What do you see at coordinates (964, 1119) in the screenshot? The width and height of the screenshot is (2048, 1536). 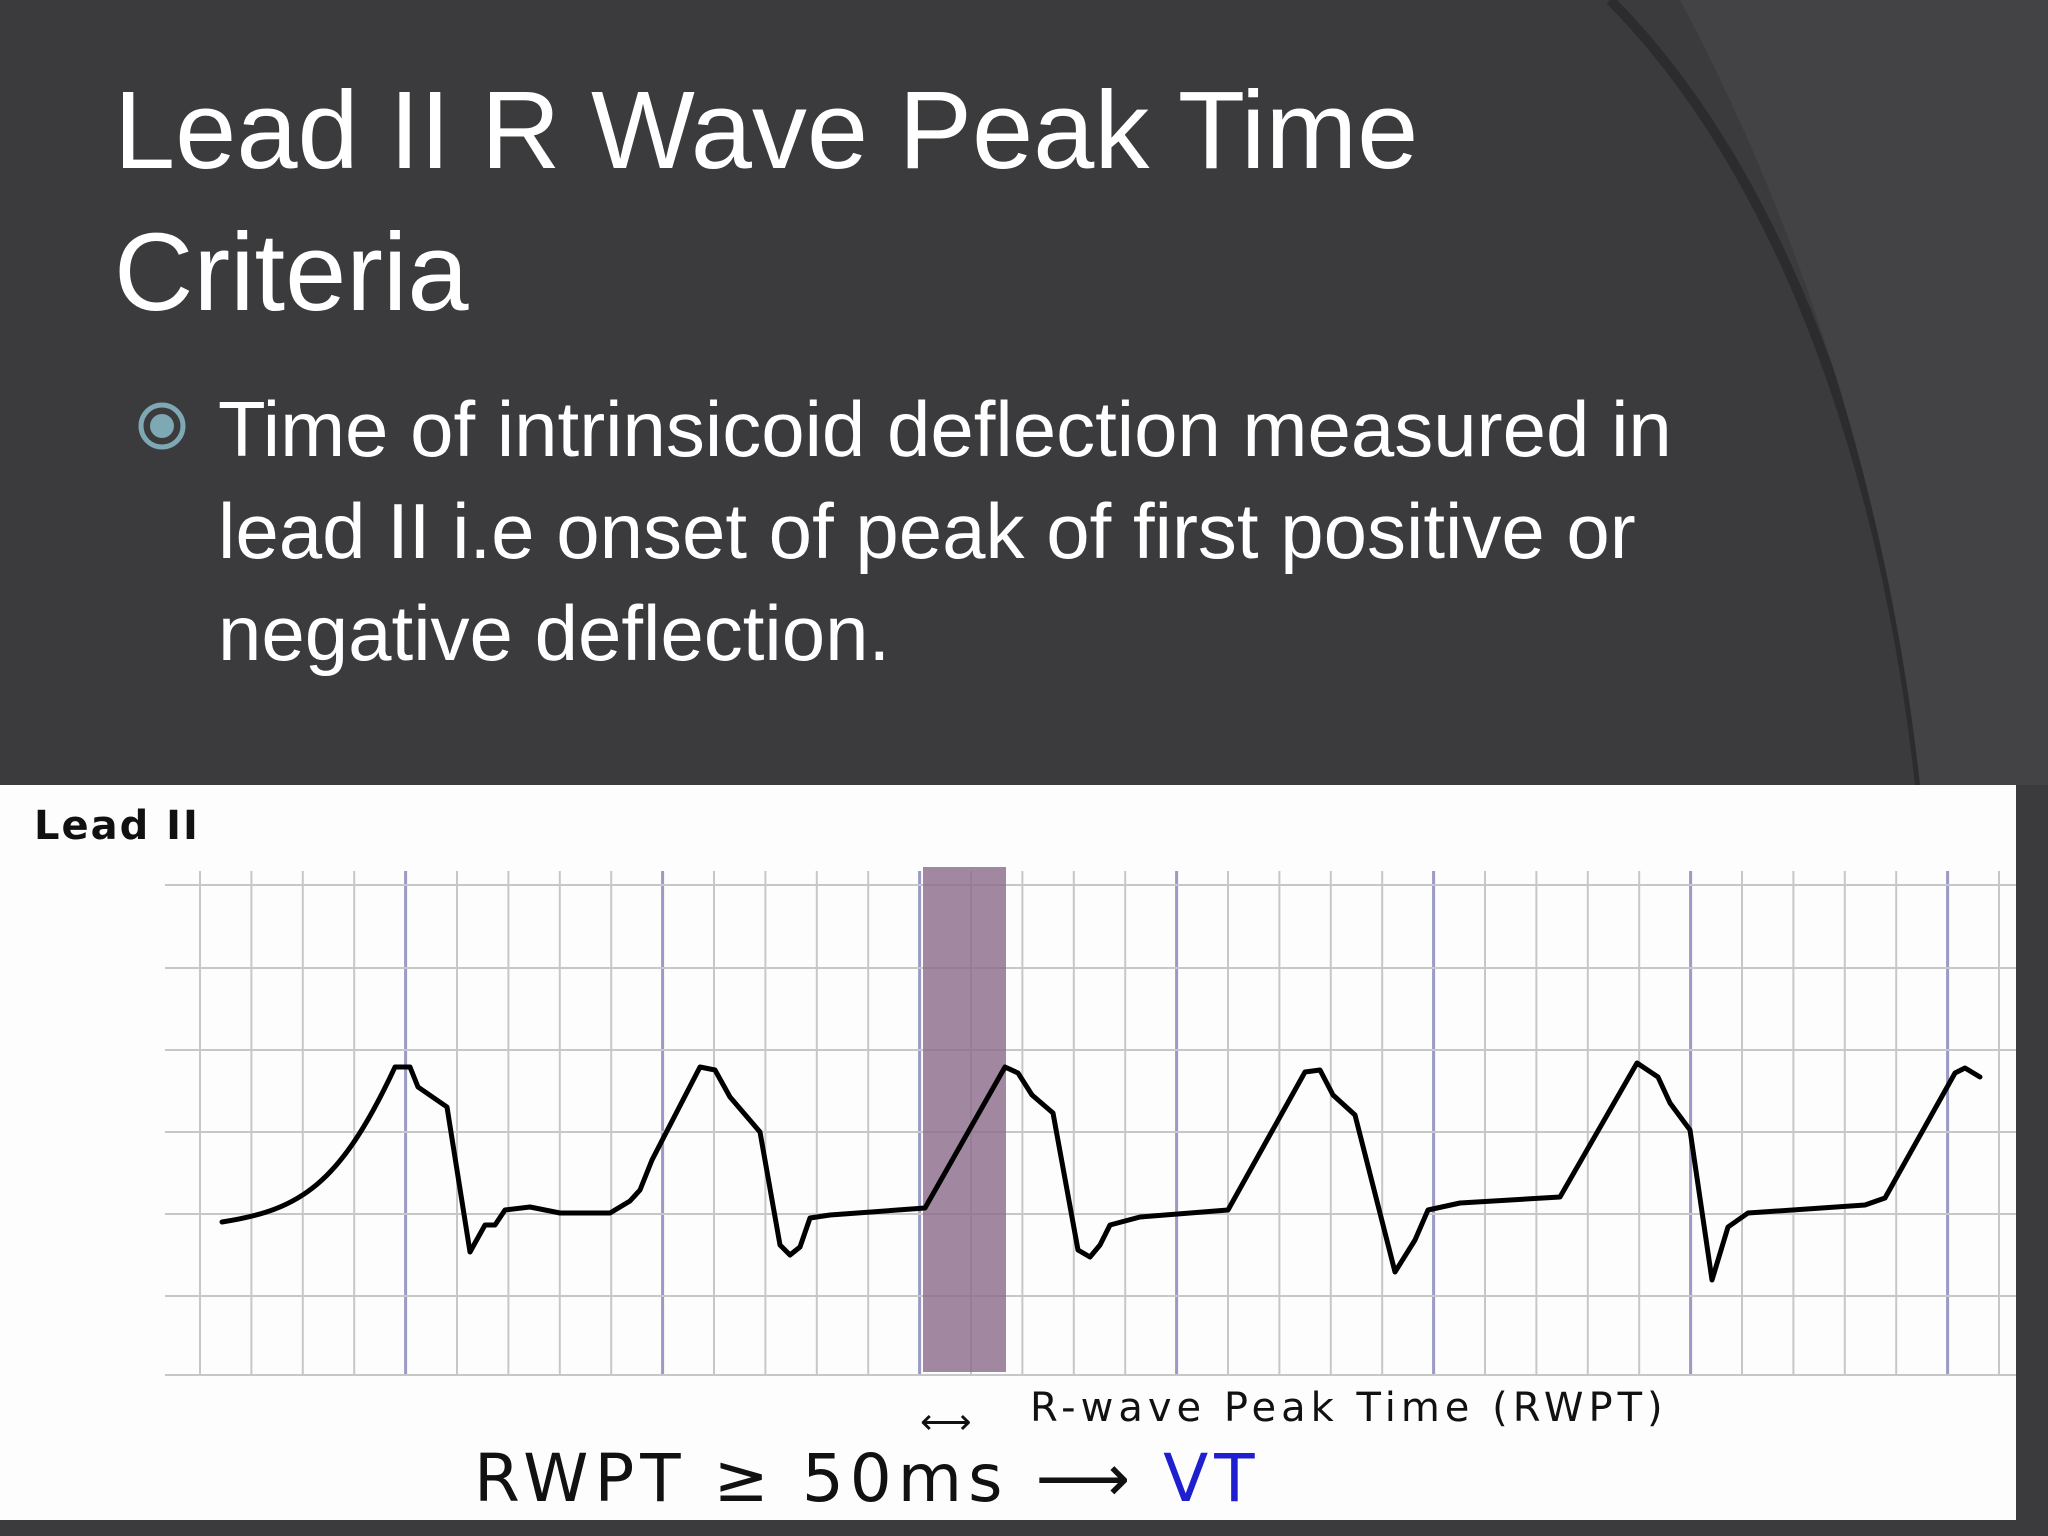 I see `rwpt-highlight-band` at bounding box center [964, 1119].